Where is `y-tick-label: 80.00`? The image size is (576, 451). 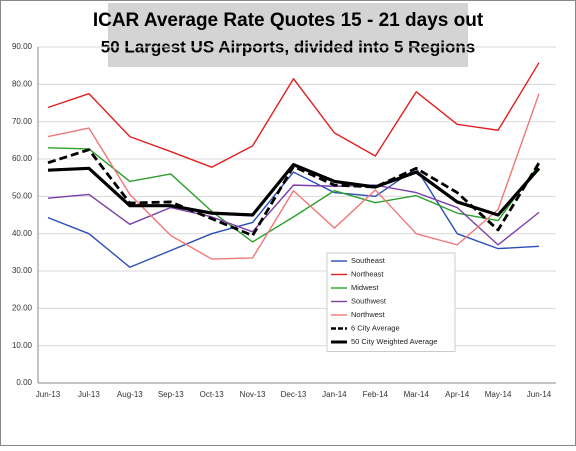
y-tick-label: 80.00 is located at coordinates (22, 83).